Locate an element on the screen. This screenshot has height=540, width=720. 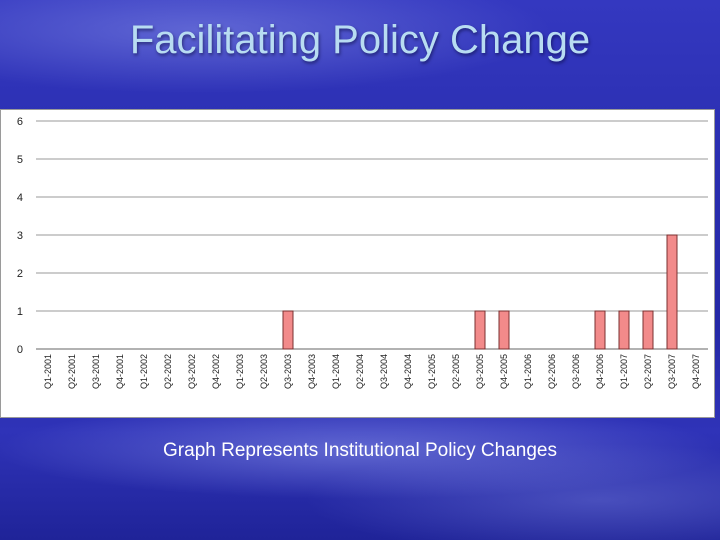
x-tick-label: Q3-2004 is located at coordinates (384, 371).